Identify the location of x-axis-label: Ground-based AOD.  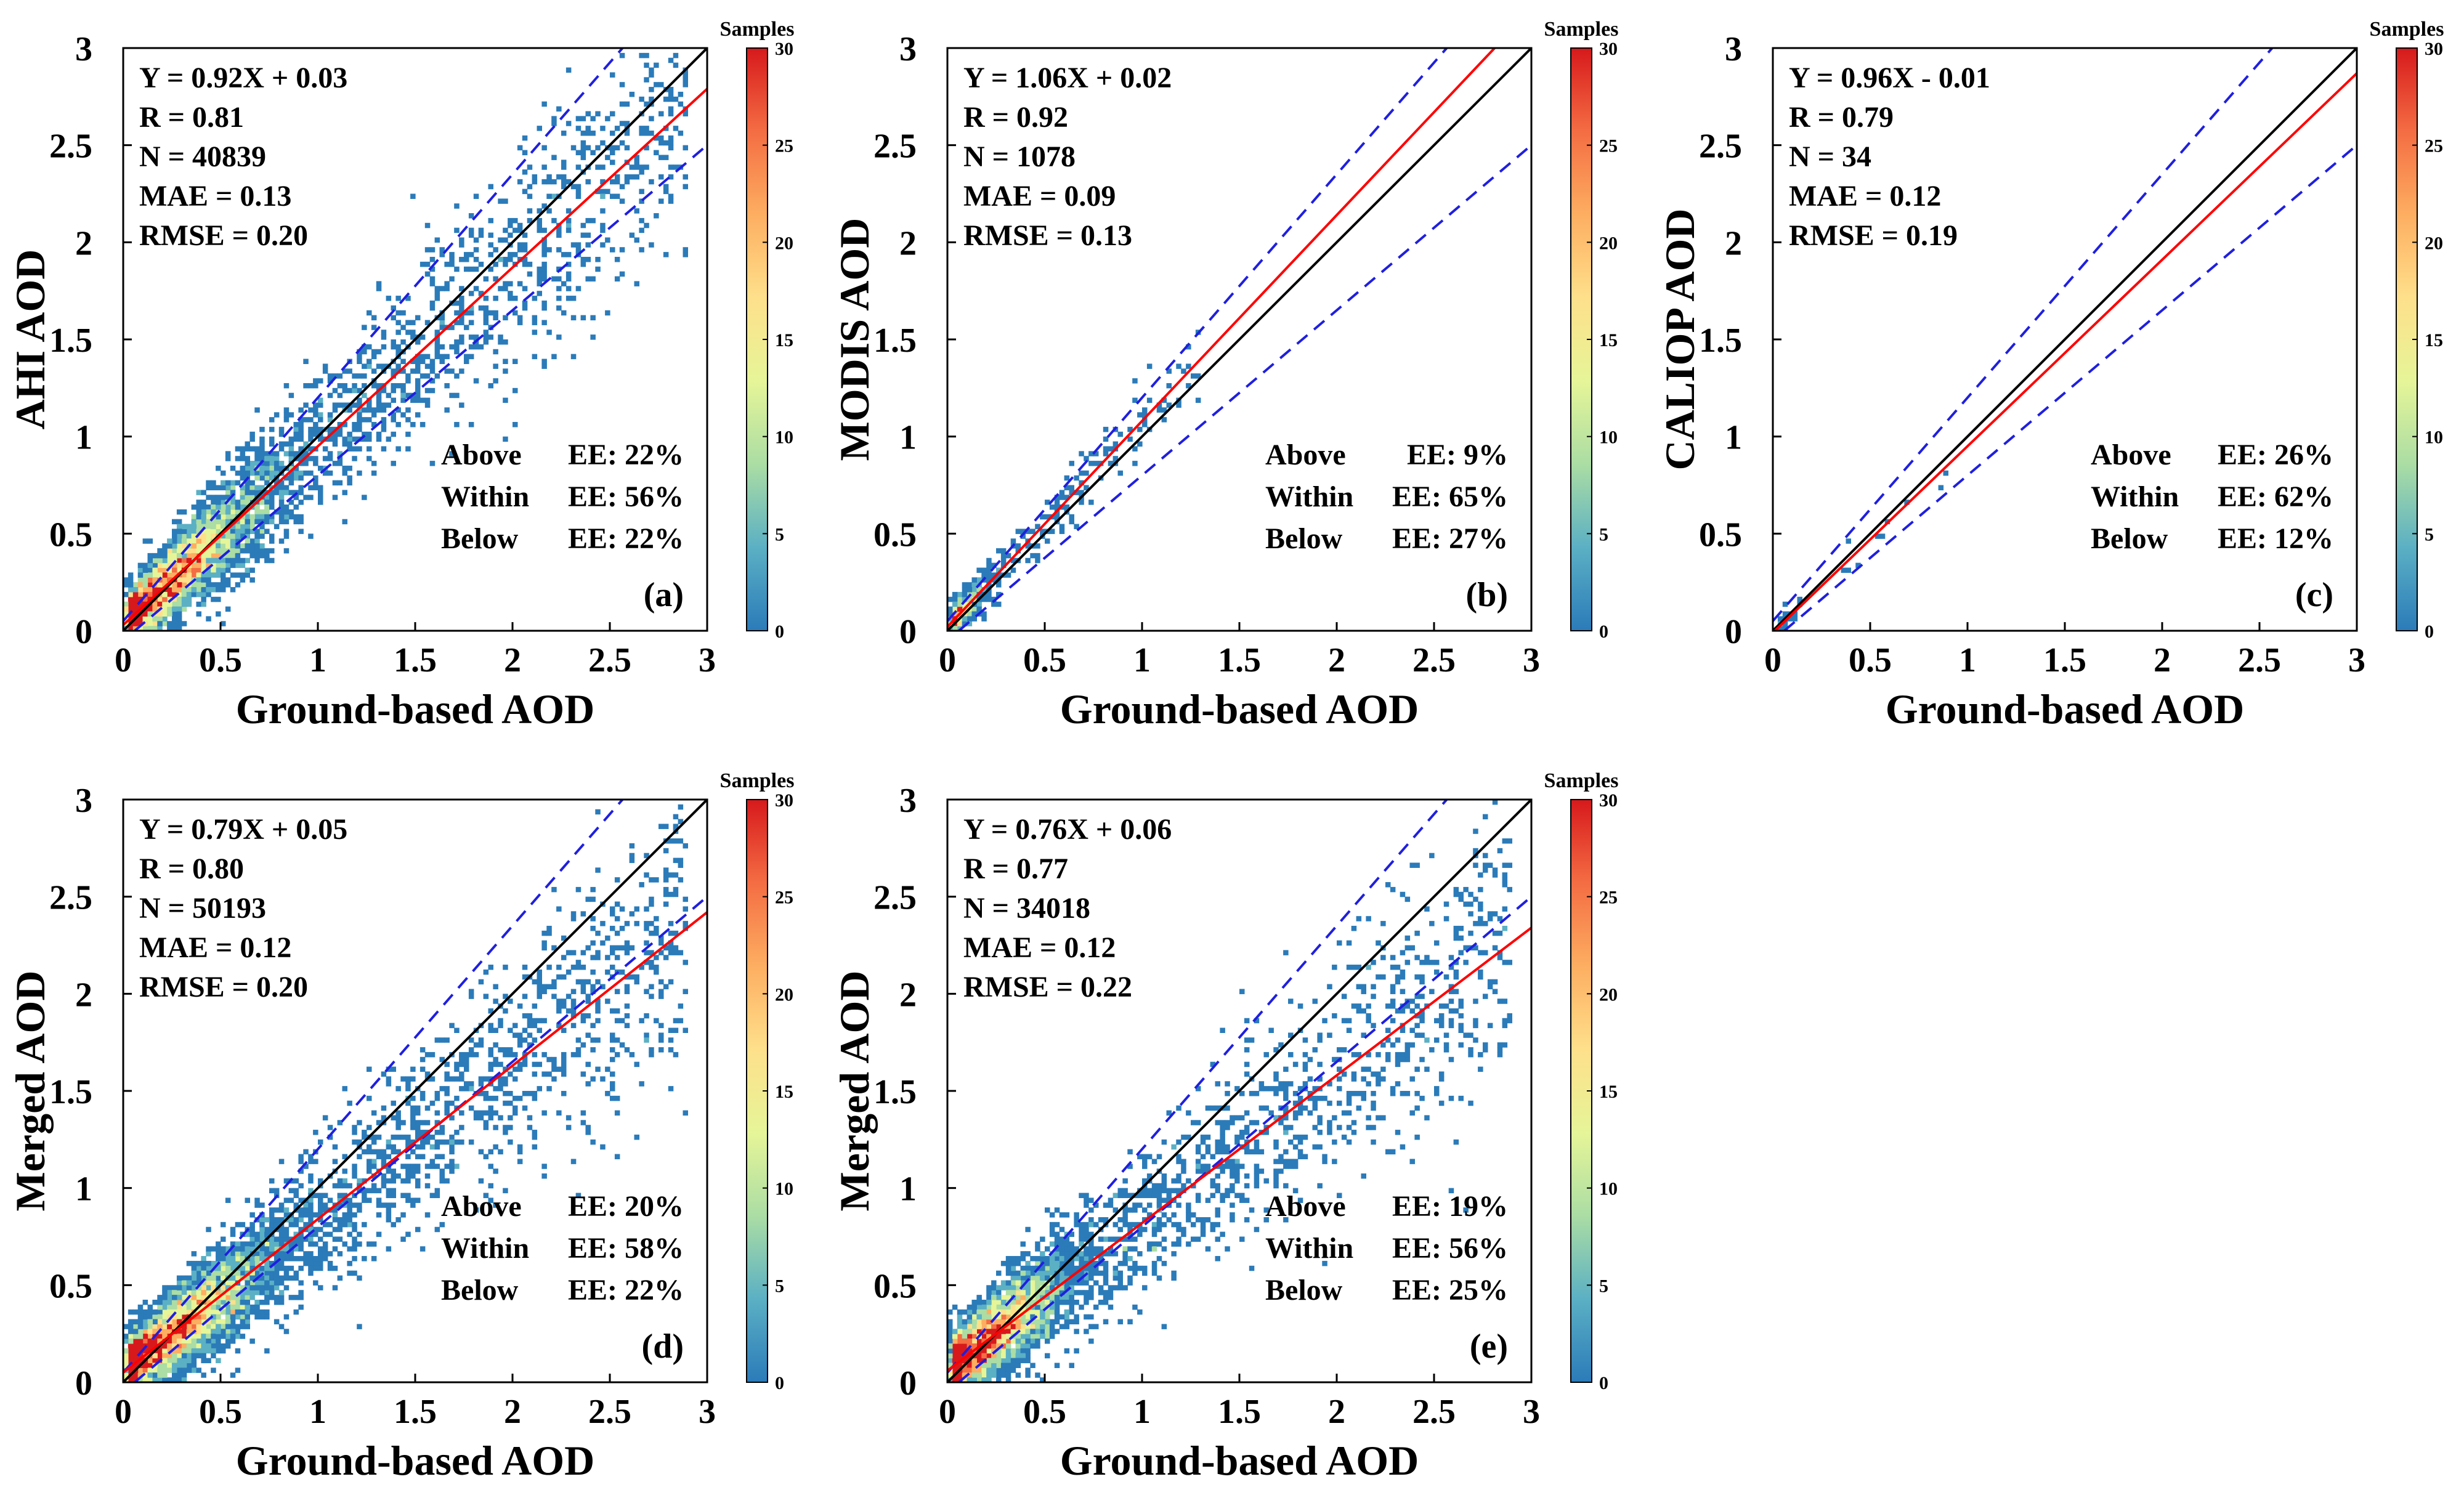
(415, 1460).